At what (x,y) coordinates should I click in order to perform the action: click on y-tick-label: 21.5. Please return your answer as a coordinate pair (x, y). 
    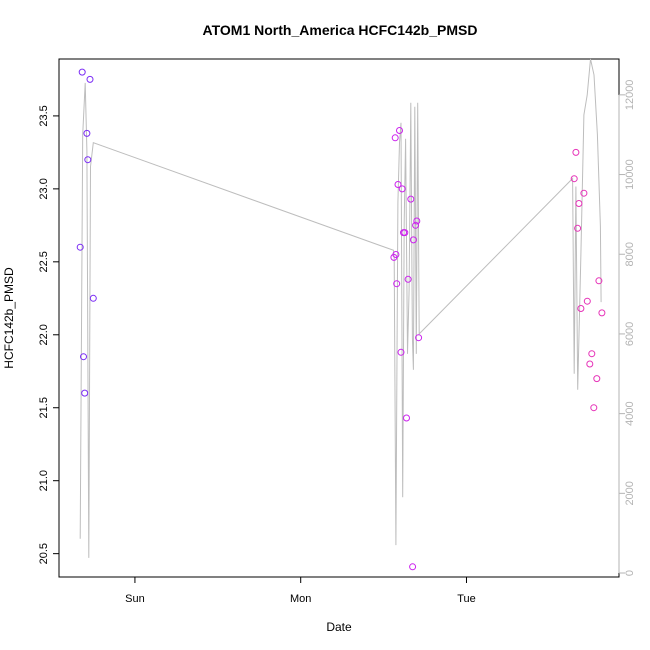
    Looking at the image, I should click on (44, 407).